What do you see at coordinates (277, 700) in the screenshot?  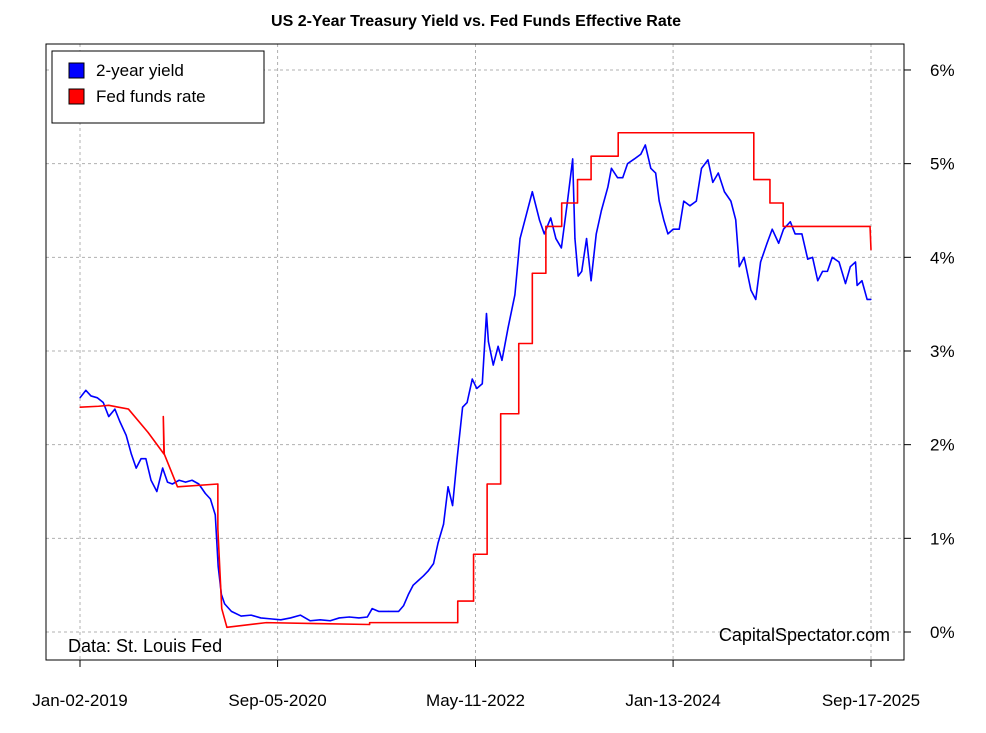 I see `x-tick-label-1: Sep-05-2020` at bounding box center [277, 700].